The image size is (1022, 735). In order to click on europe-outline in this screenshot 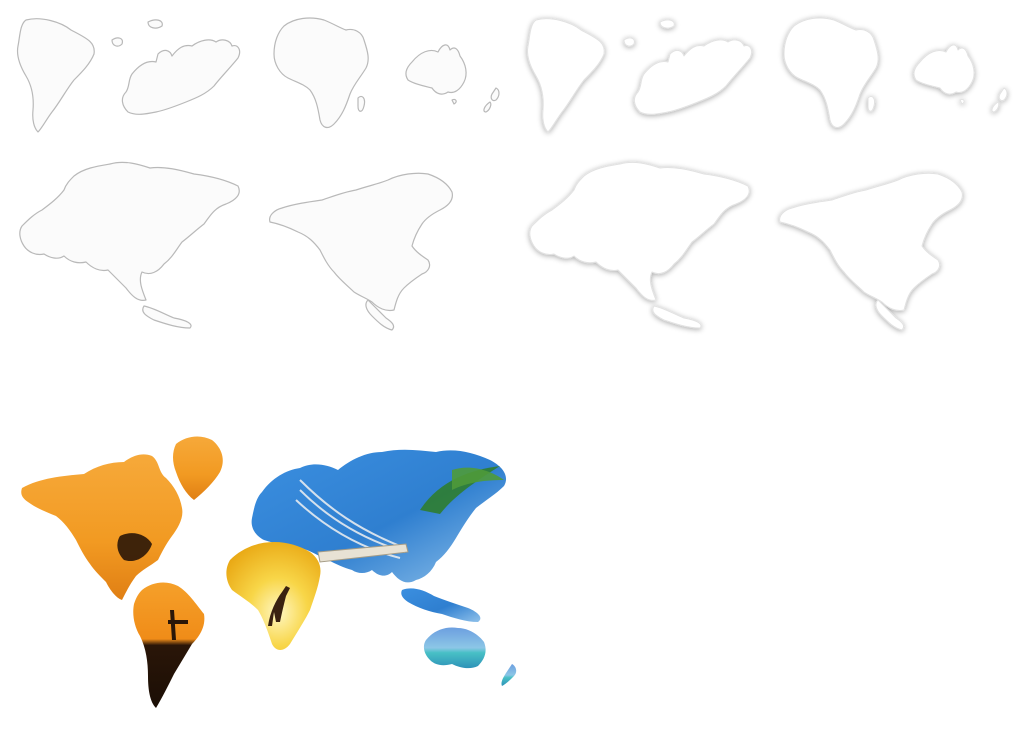, I will do `click(176, 67)`.